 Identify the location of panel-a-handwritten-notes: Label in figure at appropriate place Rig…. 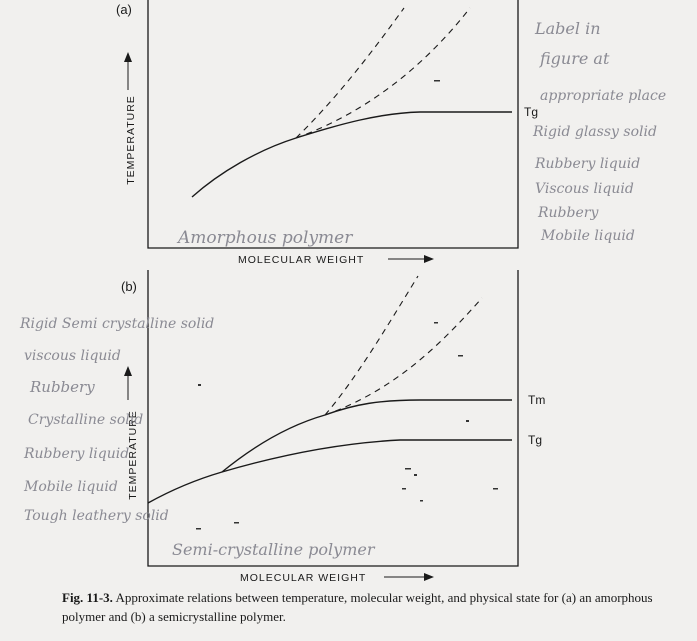
(599, 131).